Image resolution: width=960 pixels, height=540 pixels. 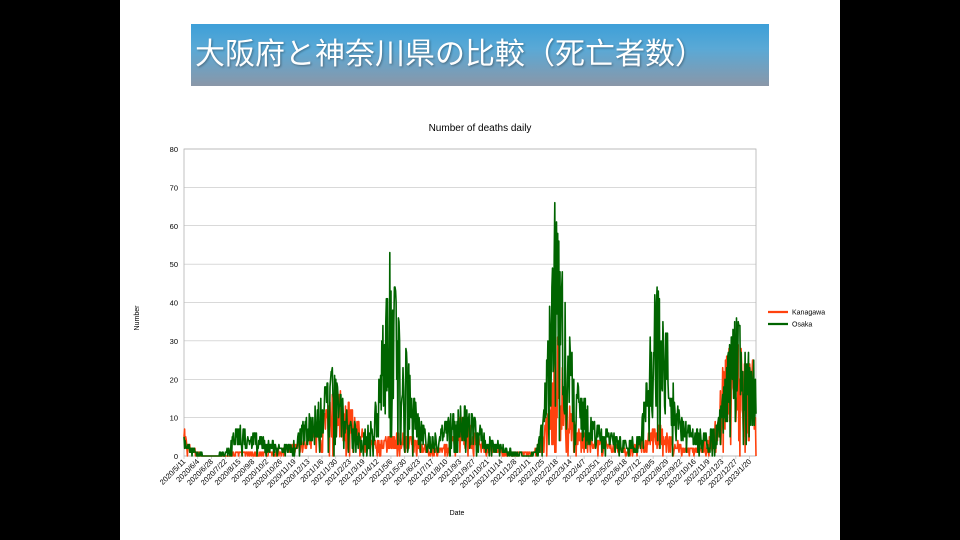 What do you see at coordinates (808, 313) in the screenshot?
I see `legend-label-kanagawa: Kanagawa` at bounding box center [808, 313].